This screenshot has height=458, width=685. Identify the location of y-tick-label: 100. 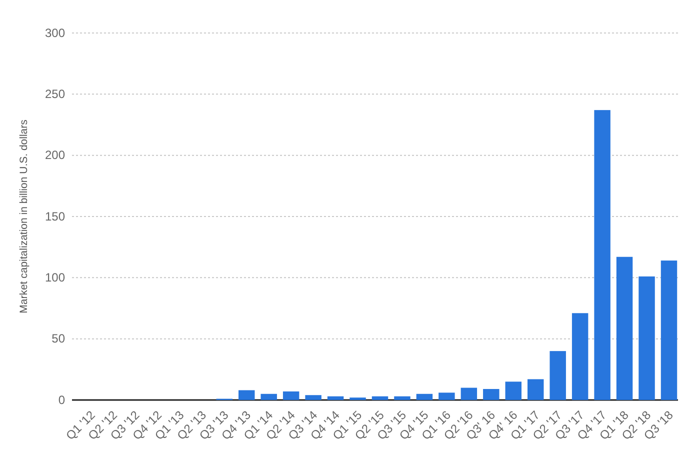
(55, 277).